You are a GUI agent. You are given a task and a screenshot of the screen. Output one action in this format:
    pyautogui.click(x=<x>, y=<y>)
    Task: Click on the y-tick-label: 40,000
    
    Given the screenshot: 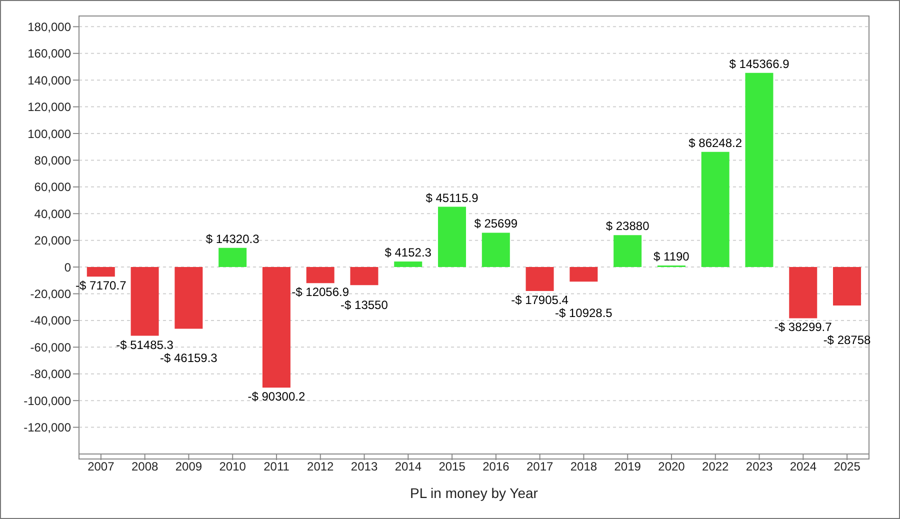 What is the action you would take?
    pyautogui.click(x=53, y=213)
    